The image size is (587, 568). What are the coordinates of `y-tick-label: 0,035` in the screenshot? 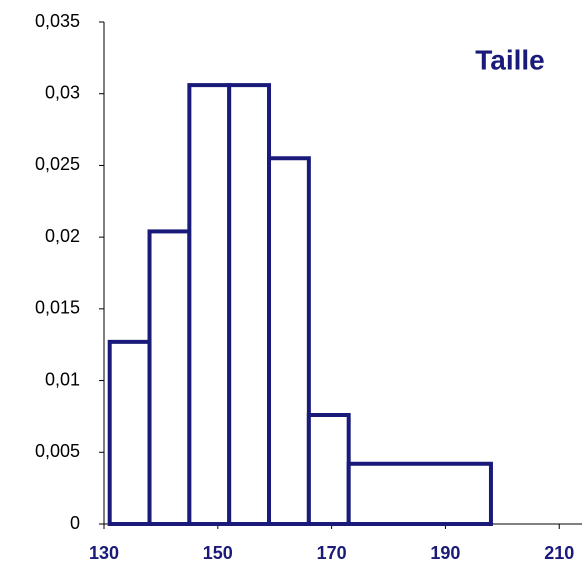 It's located at (57, 21).